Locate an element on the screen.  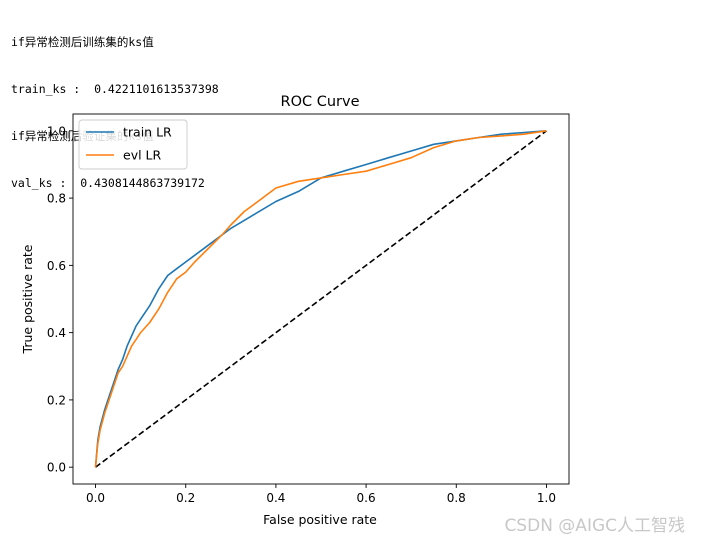
x-tick-label: 1.0 is located at coordinates (546, 498).